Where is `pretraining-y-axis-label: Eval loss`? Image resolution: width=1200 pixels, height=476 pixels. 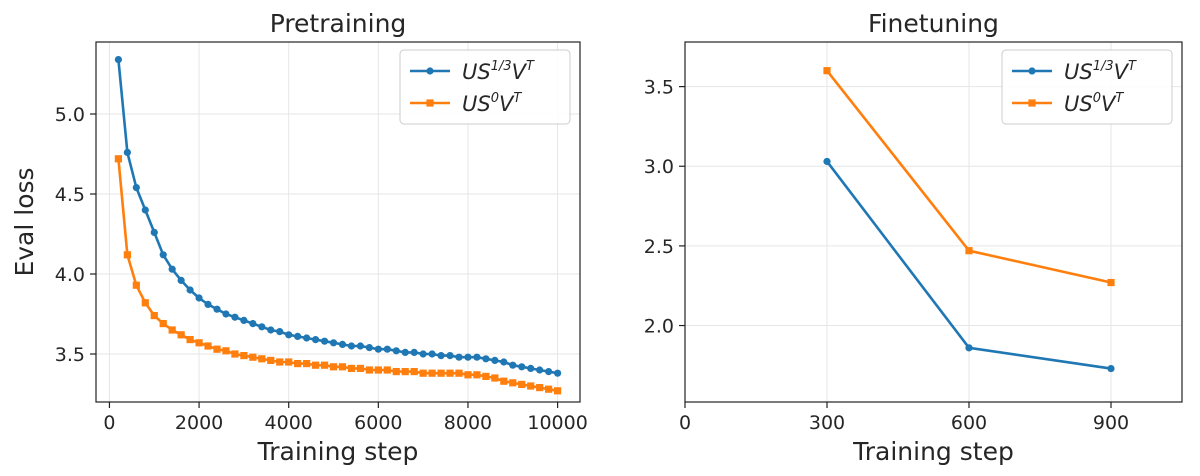 pretraining-y-axis-label: Eval loss is located at coordinates (24, 221).